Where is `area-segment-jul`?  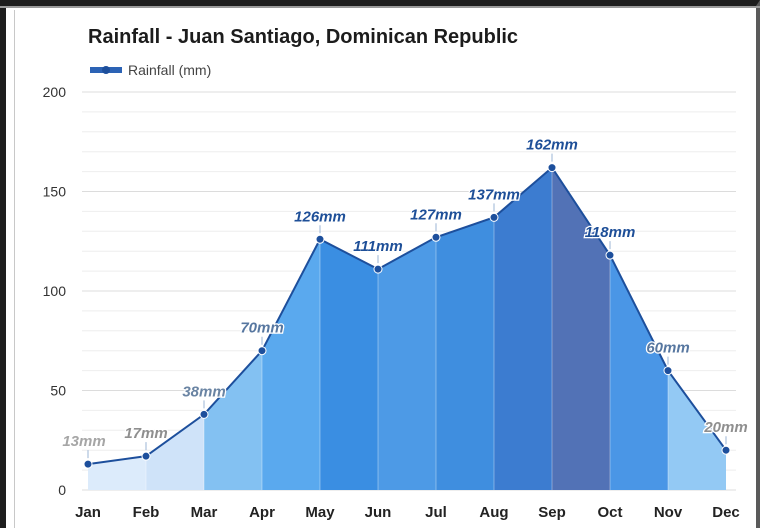 area-segment-jul is located at coordinates (465, 353).